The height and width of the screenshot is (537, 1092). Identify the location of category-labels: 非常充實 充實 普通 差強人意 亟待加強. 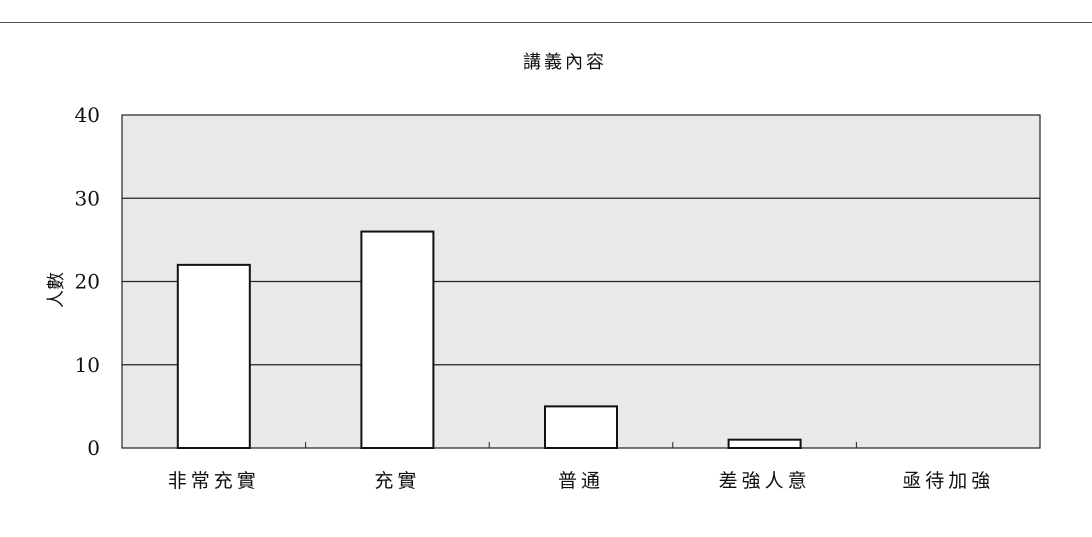
(581, 481).